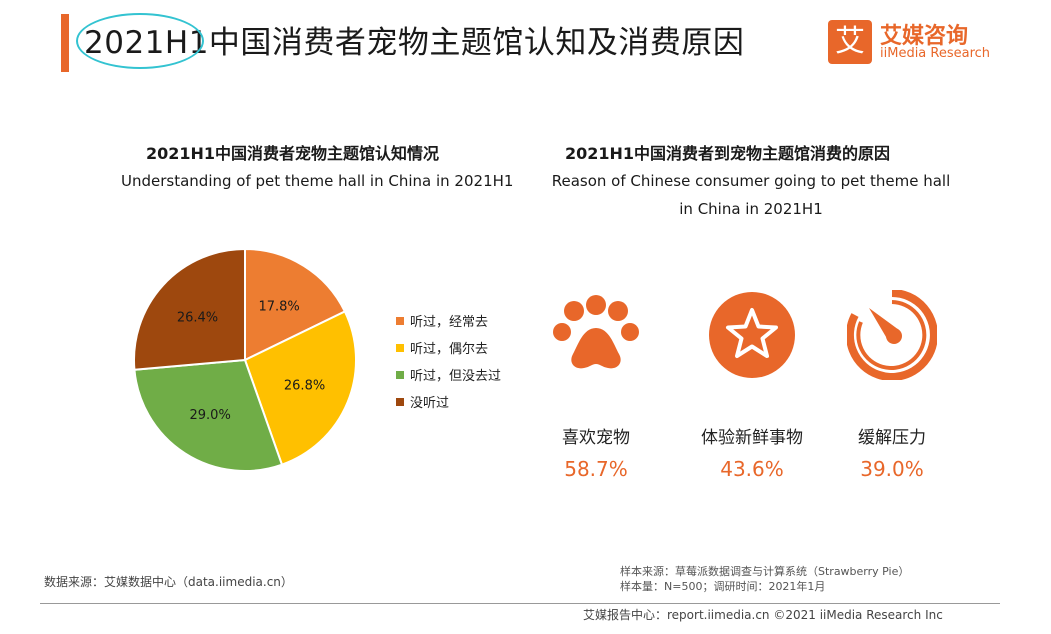 This screenshot has height=634, width=1051. What do you see at coordinates (751, 209) in the screenshot?
I see `right-chart-title-en-2: in China in 2021H1` at bounding box center [751, 209].